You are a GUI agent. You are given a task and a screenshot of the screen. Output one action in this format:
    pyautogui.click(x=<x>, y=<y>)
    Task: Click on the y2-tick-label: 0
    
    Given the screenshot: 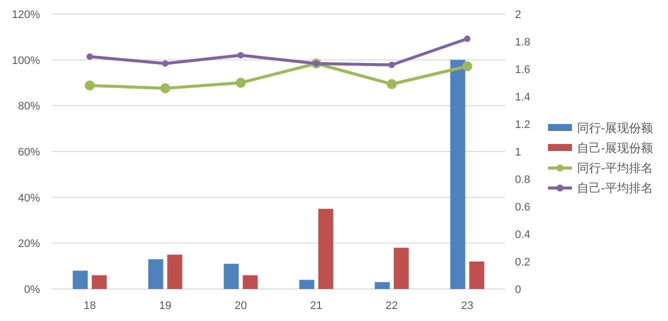 What is the action you would take?
    pyautogui.click(x=518, y=290)
    